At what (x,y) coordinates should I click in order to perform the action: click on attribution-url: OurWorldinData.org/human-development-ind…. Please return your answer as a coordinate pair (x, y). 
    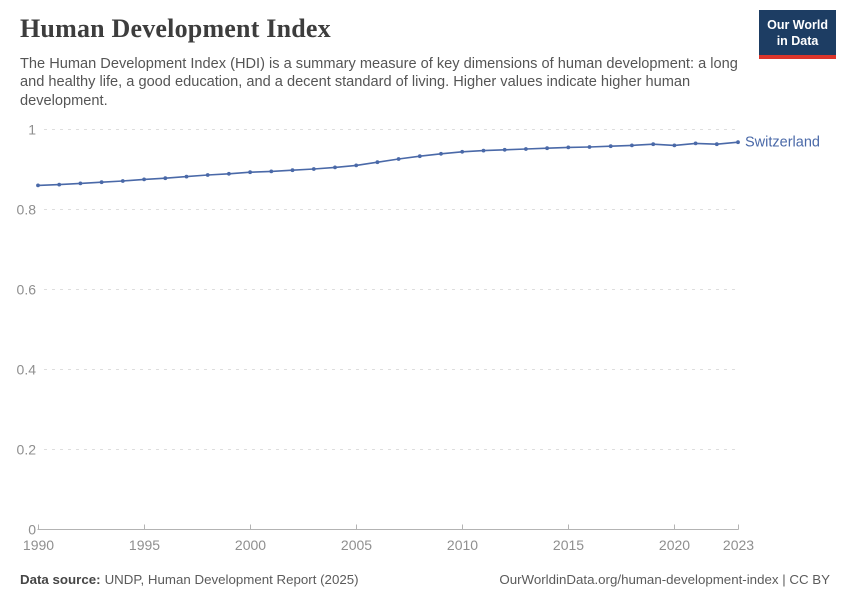
    Looking at the image, I should click on (639, 579).